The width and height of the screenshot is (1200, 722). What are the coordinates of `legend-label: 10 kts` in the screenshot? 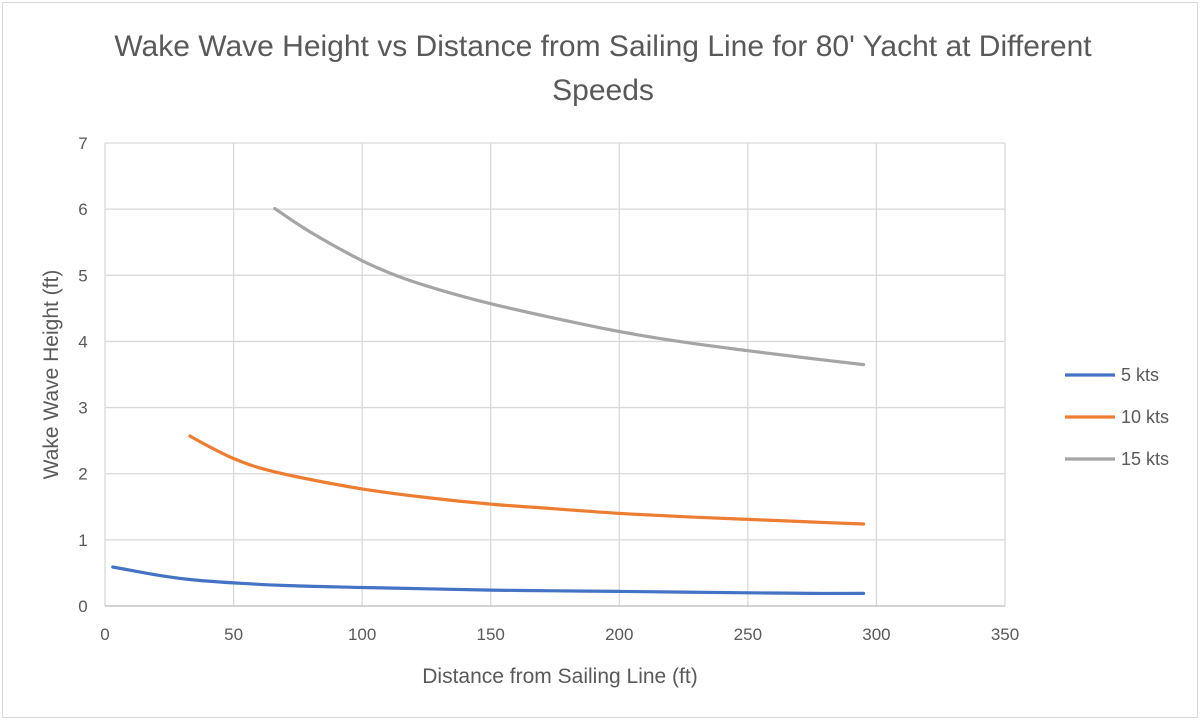 It's located at (1145, 417).